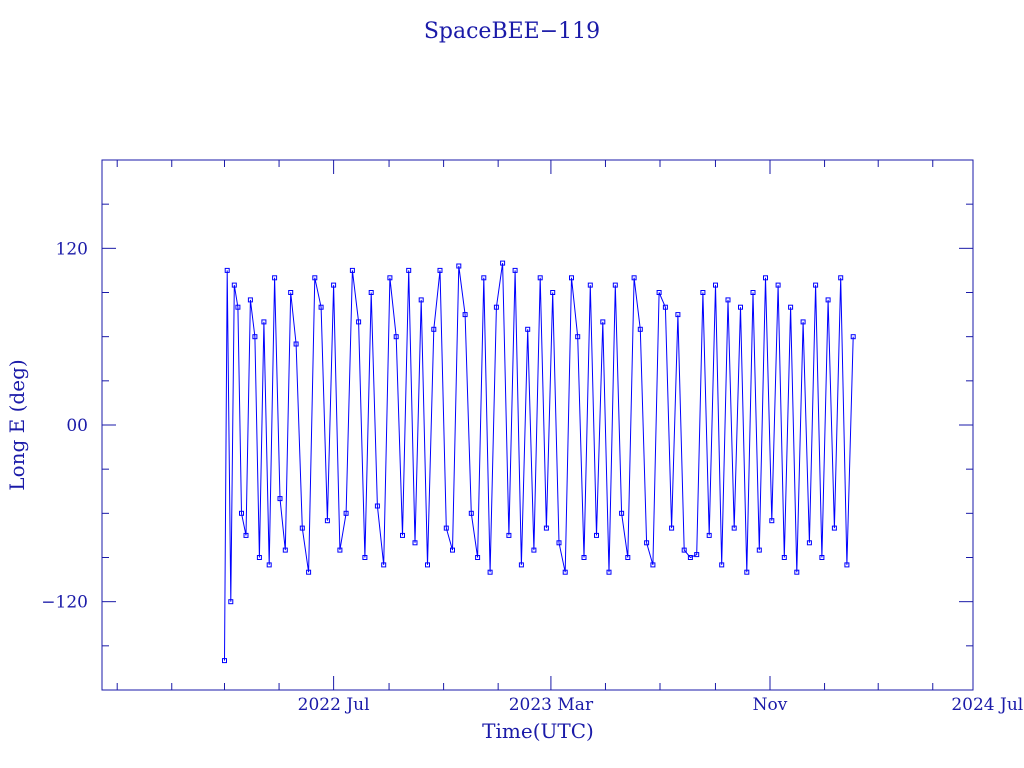 The height and width of the screenshot is (768, 1024). I want to click on x-axis-label: Time(UTC), so click(538, 731).